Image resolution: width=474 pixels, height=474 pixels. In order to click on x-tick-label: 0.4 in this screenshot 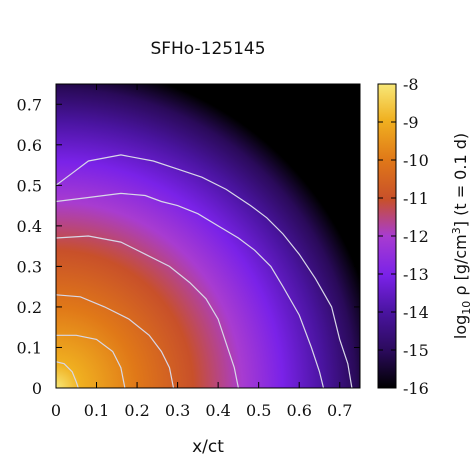, I will do `click(217, 410)`.